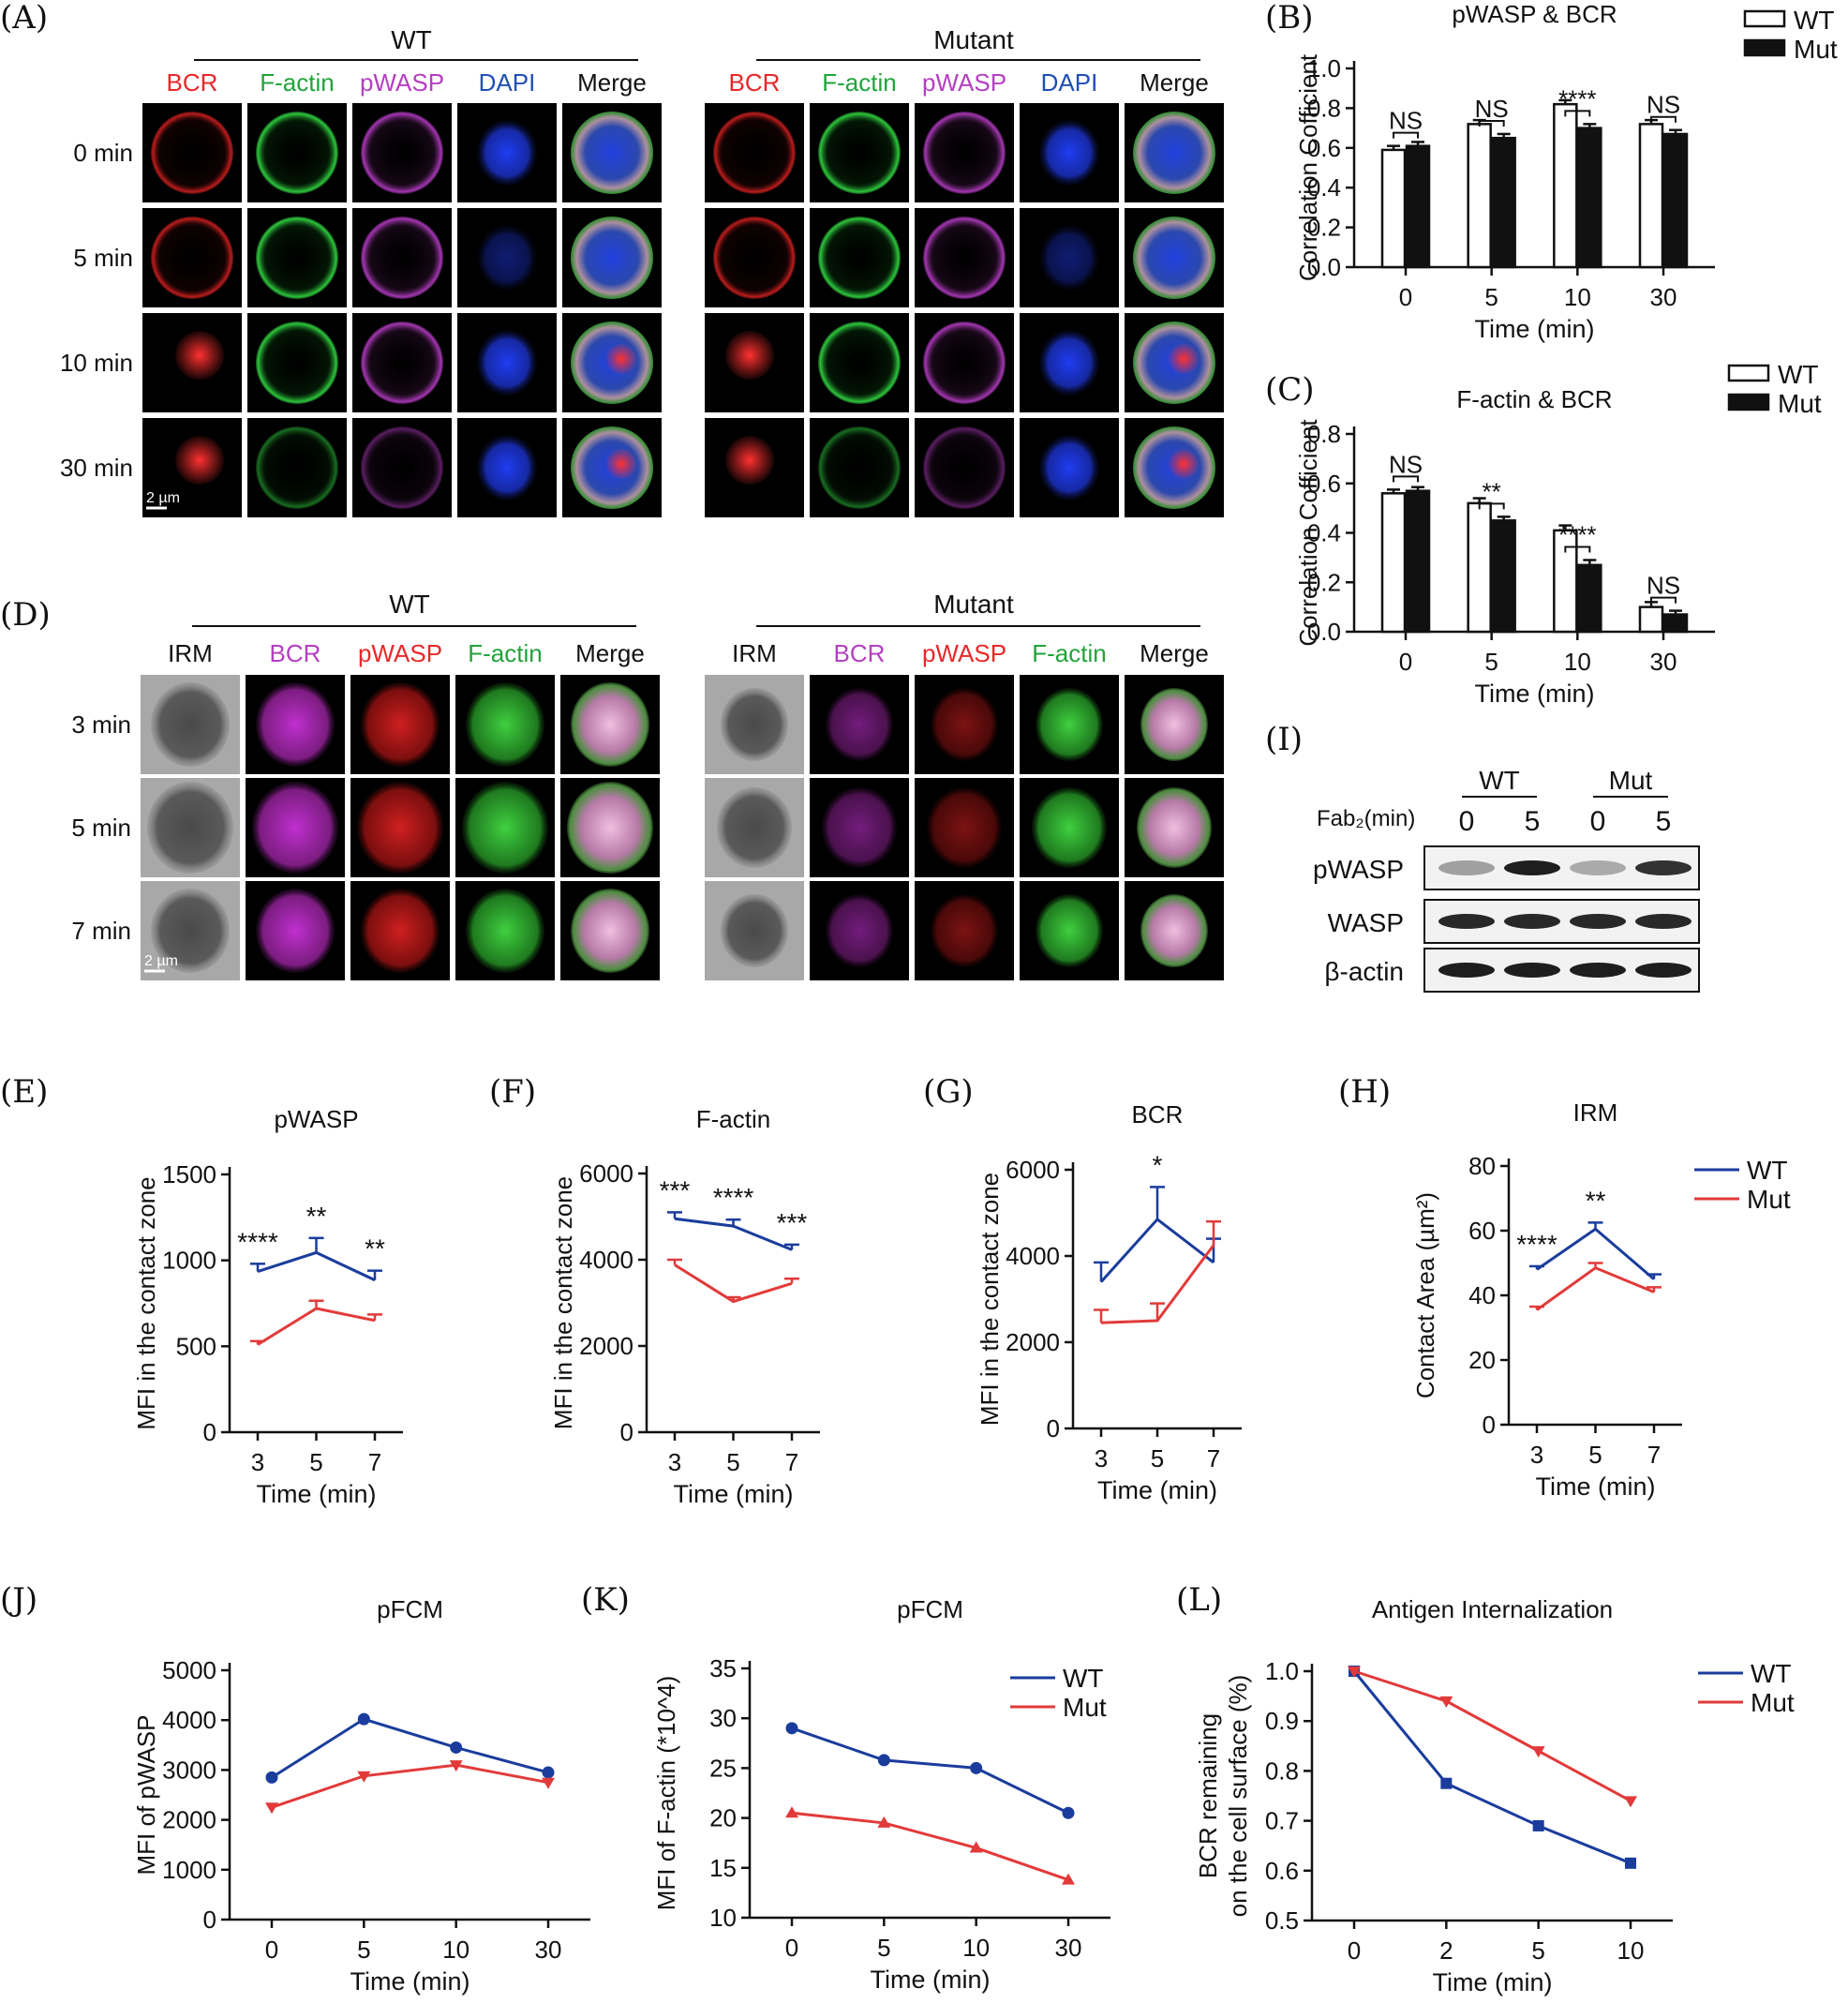 Image resolution: width=1848 pixels, height=2003 pixels. I want to click on y-tick-label: 2000, so click(1033, 1342).